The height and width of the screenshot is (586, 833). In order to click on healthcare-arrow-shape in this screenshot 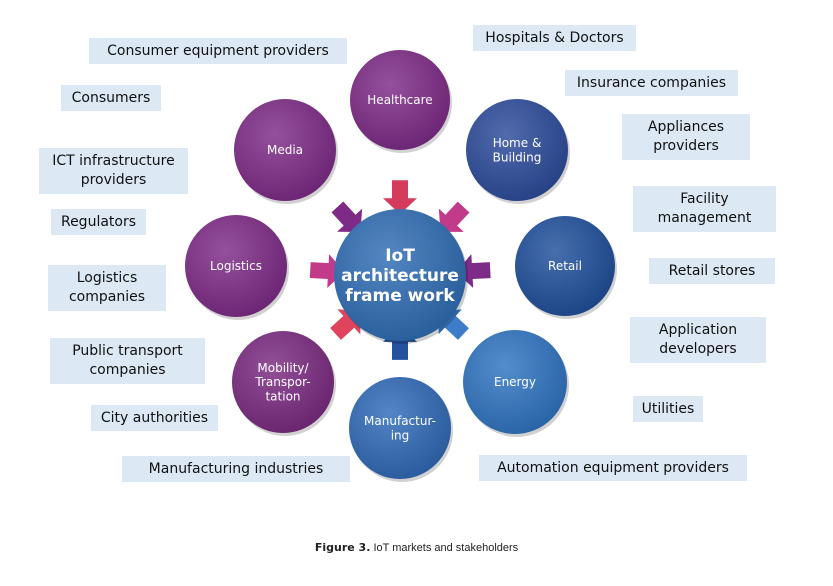, I will do `click(400, 197)`.